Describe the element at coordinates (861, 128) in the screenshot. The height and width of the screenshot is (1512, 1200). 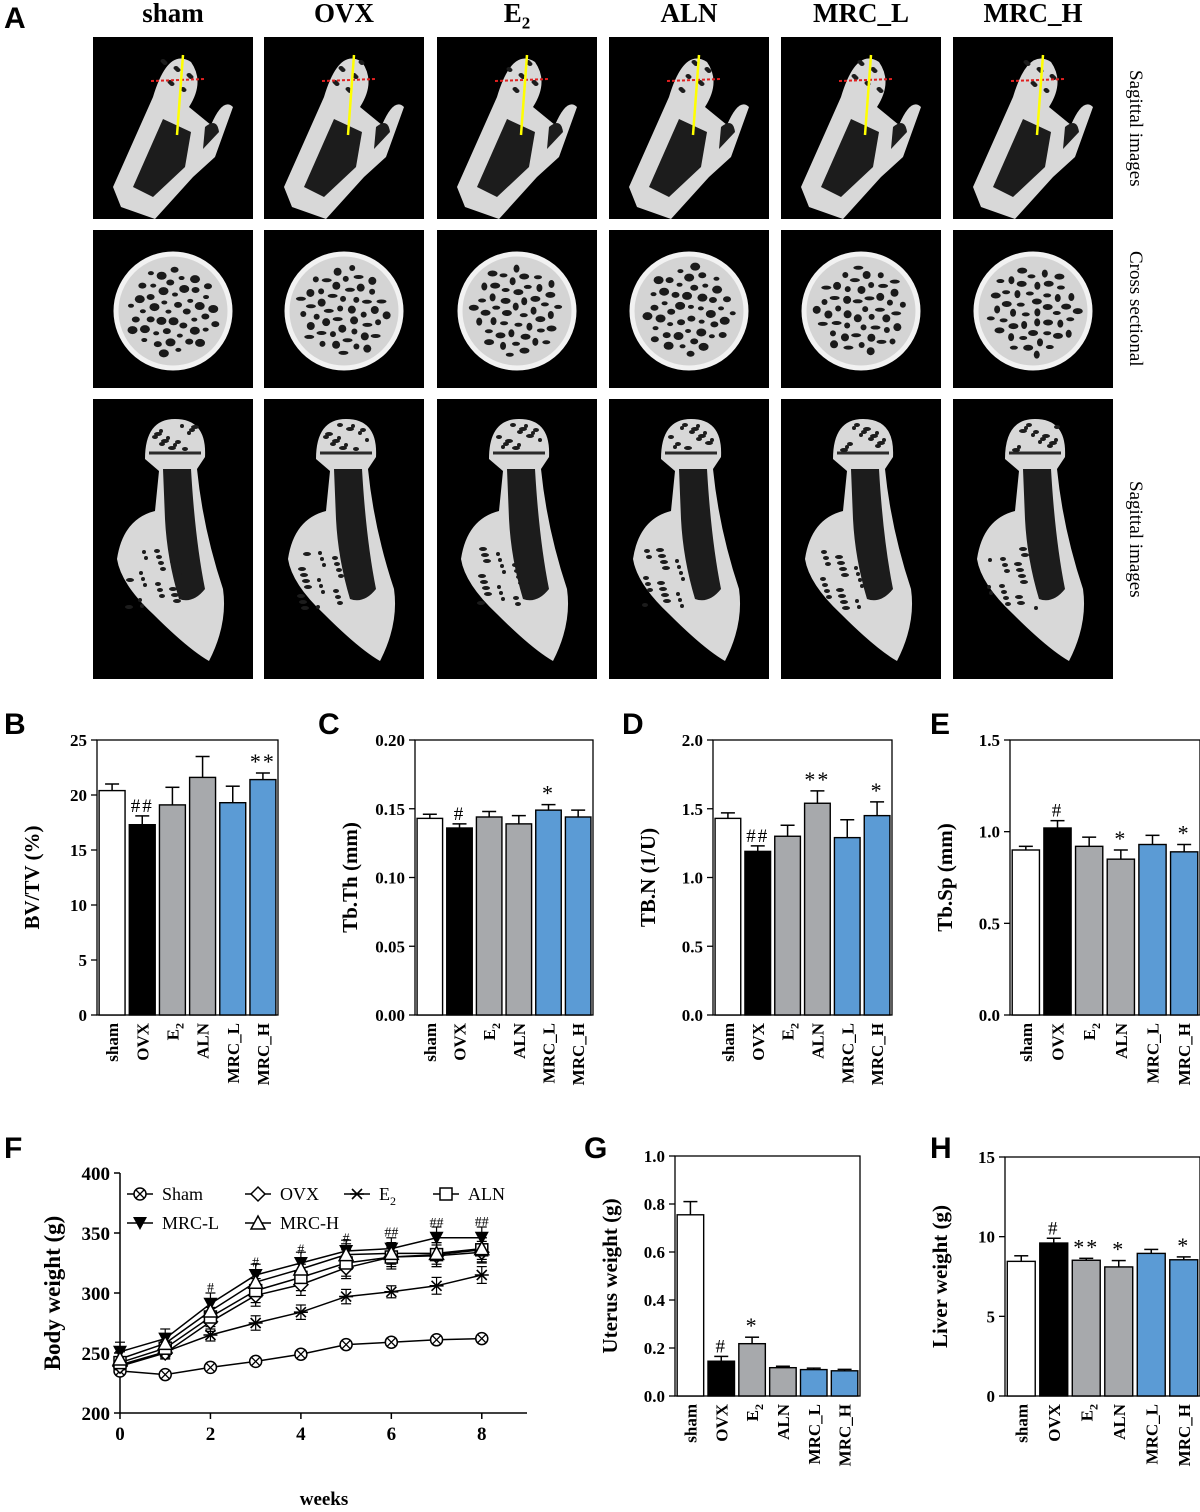
I see `micro-ct-image-mrc_l-row1` at that location.